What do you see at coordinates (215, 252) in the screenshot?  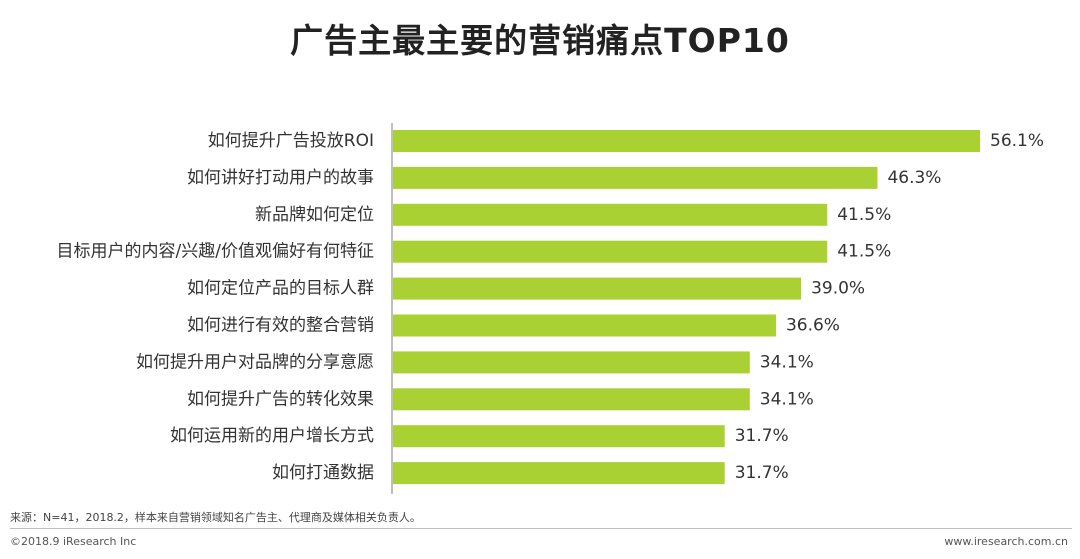 I see `category-label-4: 目标用户的内容/兴趣/价值观偏好有何特征` at bounding box center [215, 252].